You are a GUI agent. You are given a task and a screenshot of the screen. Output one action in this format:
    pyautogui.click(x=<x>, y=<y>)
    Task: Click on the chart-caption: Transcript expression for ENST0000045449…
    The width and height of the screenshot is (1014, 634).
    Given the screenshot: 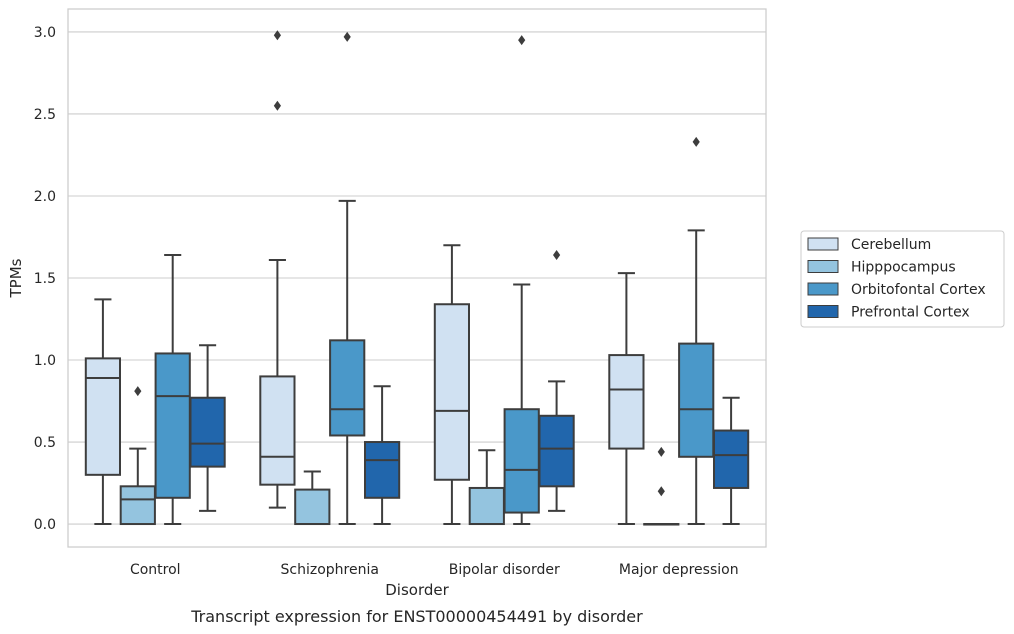 What is the action you would take?
    pyautogui.click(x=416, y=616)
    